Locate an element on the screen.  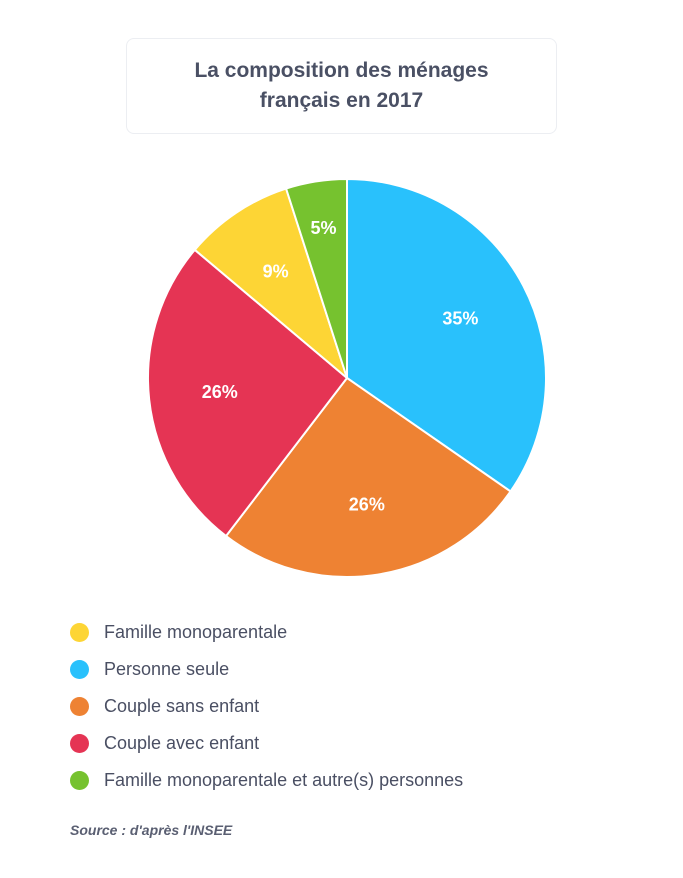
chart-title-line-1: La composition des ménages is located at coordinates (341, 70).